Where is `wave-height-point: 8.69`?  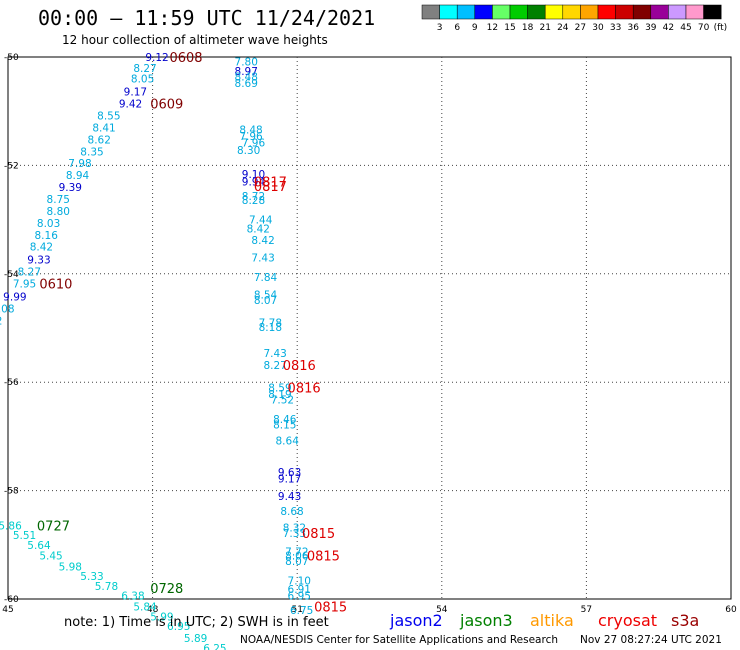 wave-height-point: 8.69 is located at coordinates (246, 84).